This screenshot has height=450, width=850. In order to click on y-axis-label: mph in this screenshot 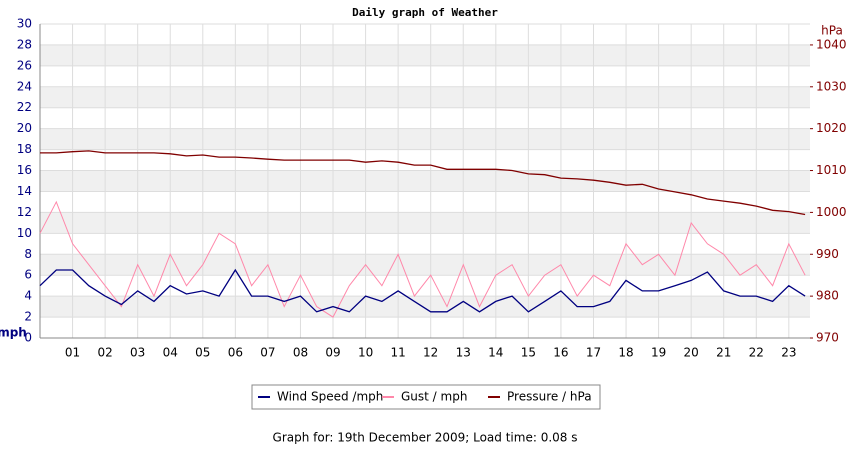, I will do `click(13, 333)`.